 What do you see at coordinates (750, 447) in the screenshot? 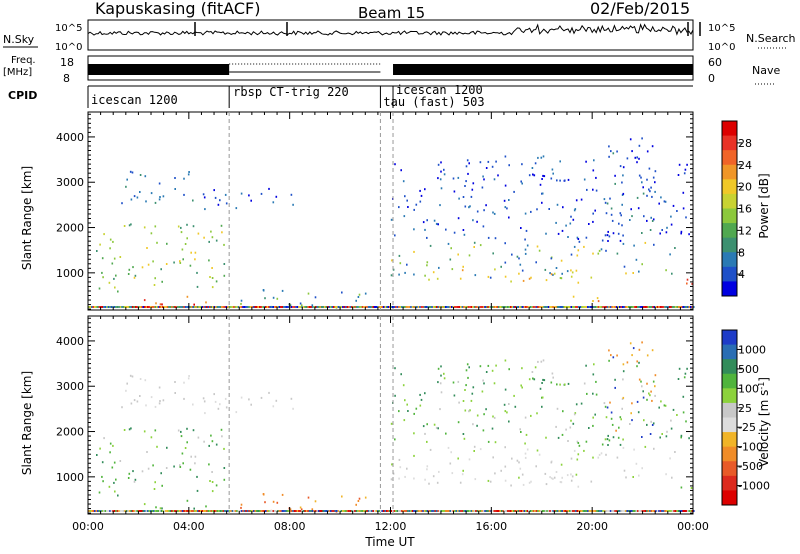
I see `colorbar-tick-label: -100` at bounding box center [750, 447].